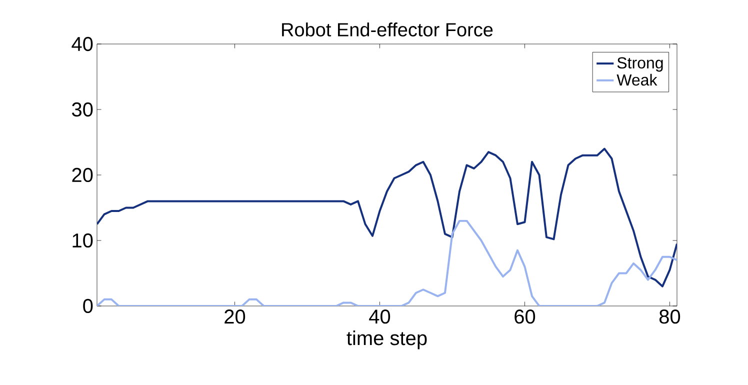 The width and height of the screenshot is (748, 385). What do you see at coordinates (669, 317) in the screenshot?
I see `x-tick-label: 80` at bounding box center [669, 317].